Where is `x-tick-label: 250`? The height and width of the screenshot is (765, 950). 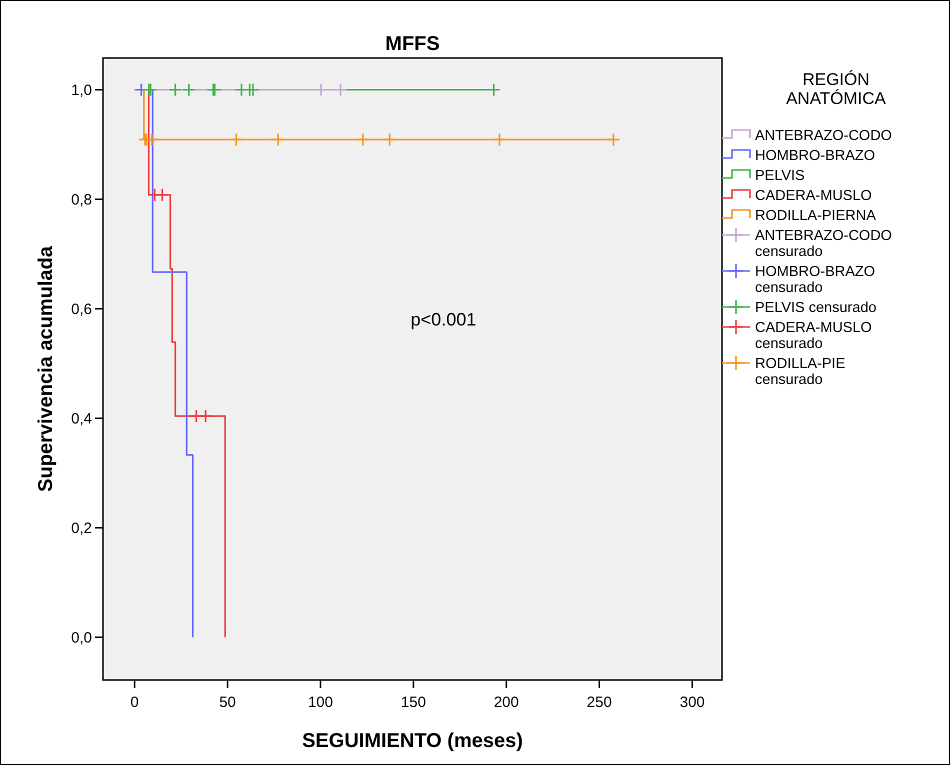
x-tick-label: 250 is located at coordinates (599, 702).